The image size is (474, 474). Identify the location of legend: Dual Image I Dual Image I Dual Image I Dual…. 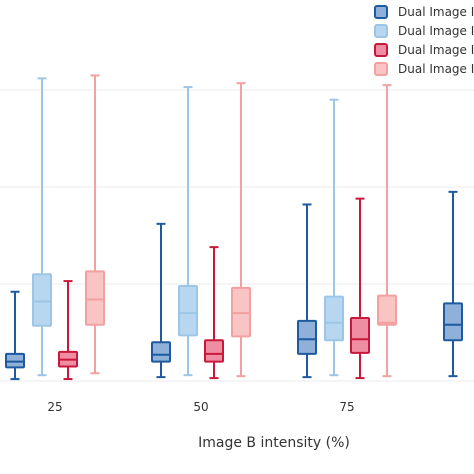
(424, 40).